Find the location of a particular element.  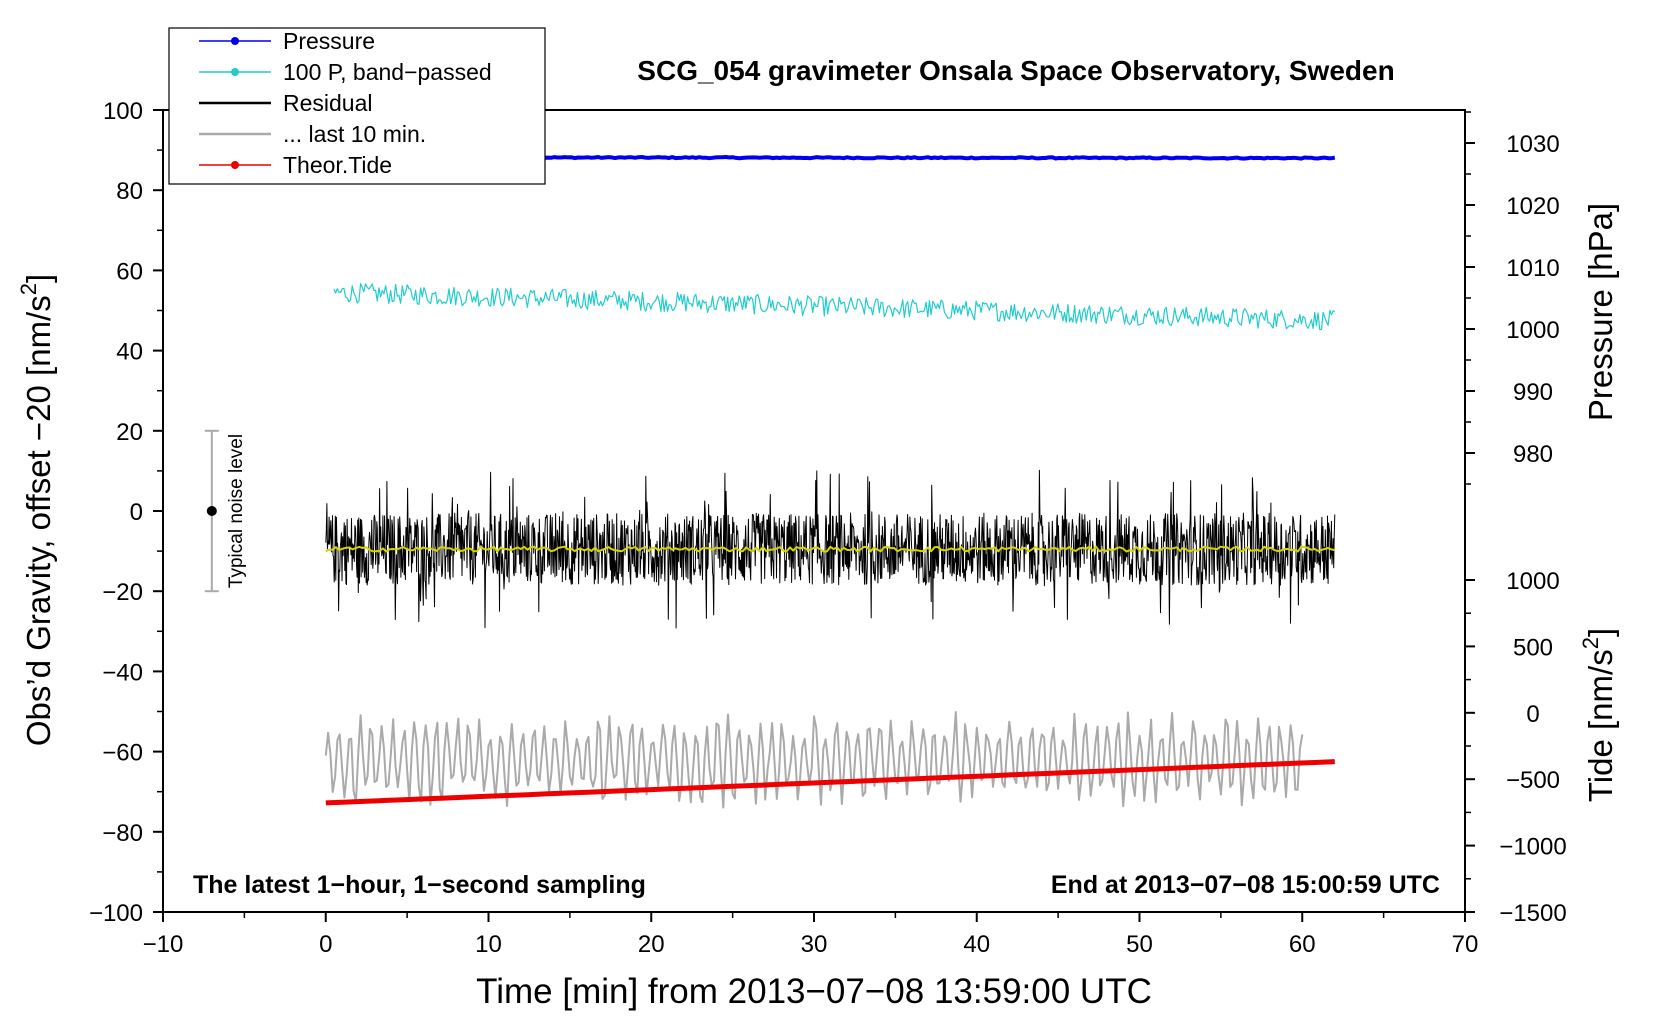

pressure-tick-label: 1010 is located at coordinates (1532, 268).